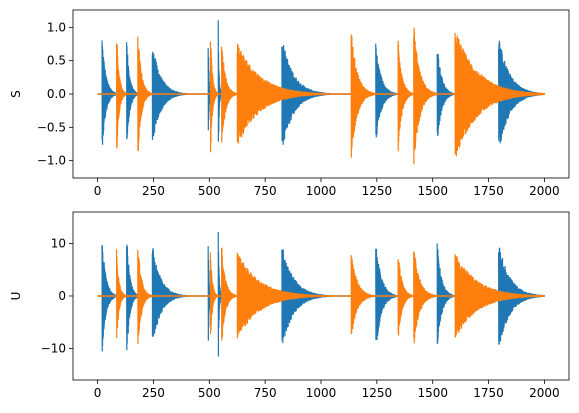  I want to click on y-axis-label: U, so click(16, 296).